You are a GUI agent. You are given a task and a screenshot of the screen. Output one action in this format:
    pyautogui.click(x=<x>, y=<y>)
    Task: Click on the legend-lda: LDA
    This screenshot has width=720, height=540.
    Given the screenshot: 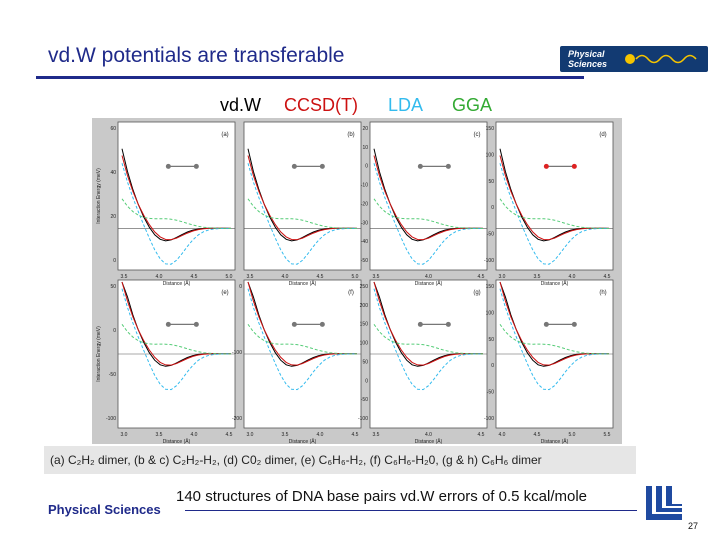 What is the action you would take?
    pyautogui.click(x=406, y=105)
    